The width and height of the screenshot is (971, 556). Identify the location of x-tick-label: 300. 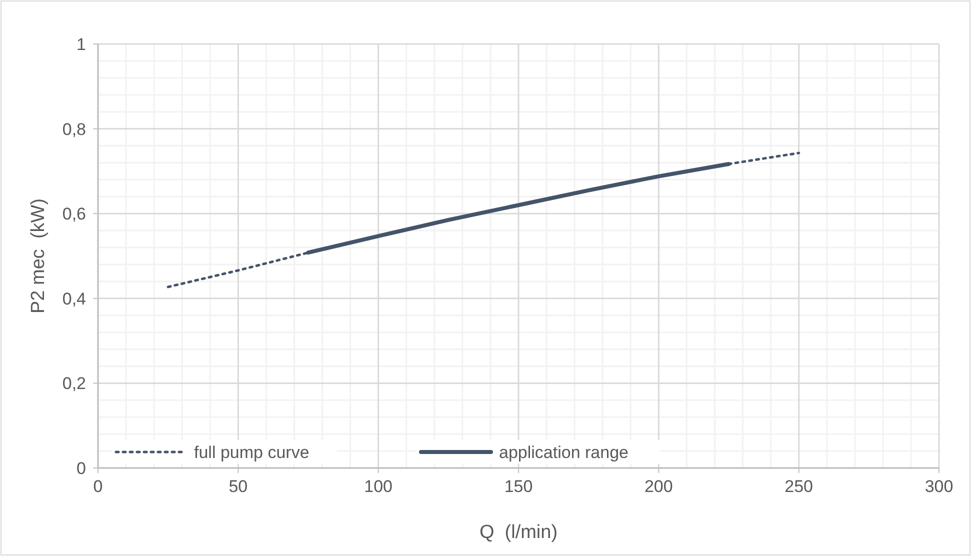
(939, 486).